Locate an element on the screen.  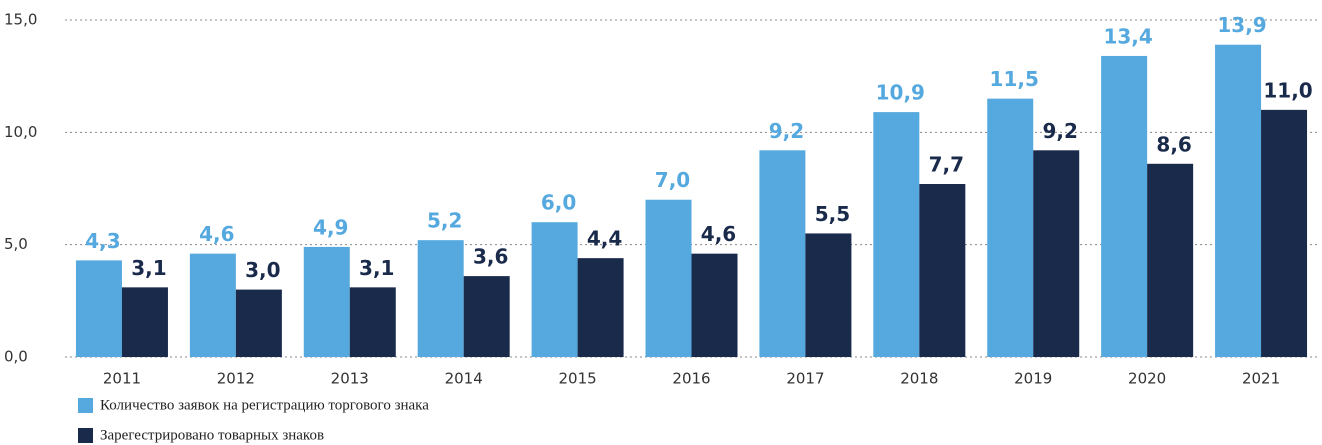
x-tick-label: 2020 is located at coordinates (1147, 379).